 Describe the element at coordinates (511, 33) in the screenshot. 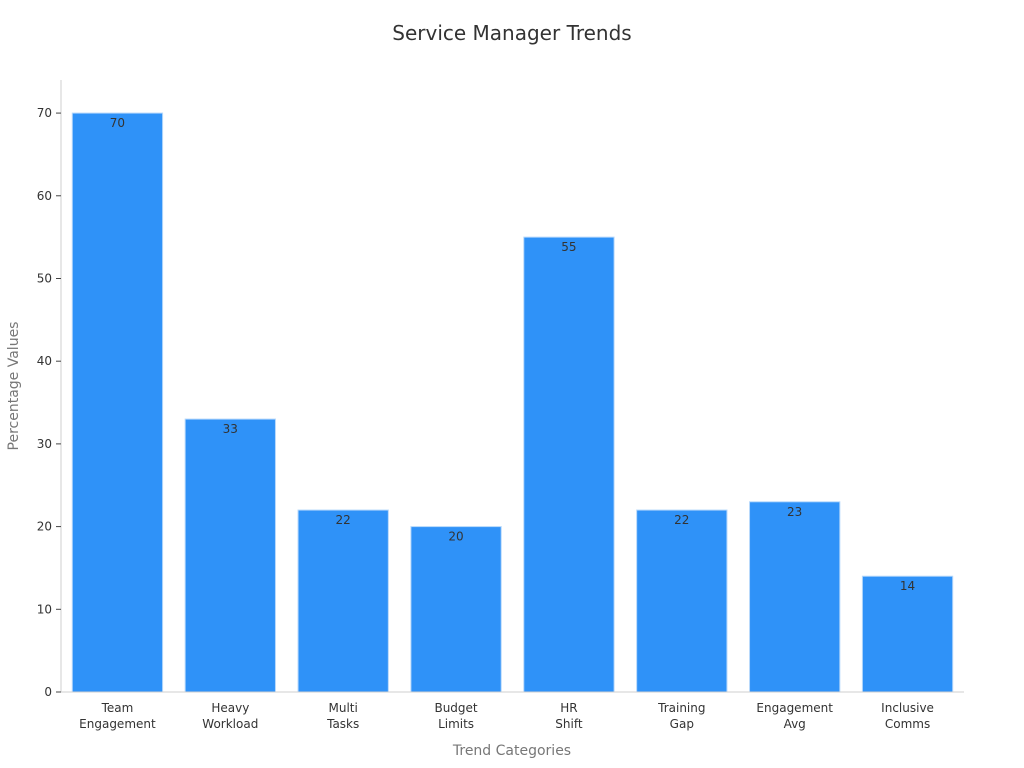

I see `chart-title: Service Manager Trends` at that location.